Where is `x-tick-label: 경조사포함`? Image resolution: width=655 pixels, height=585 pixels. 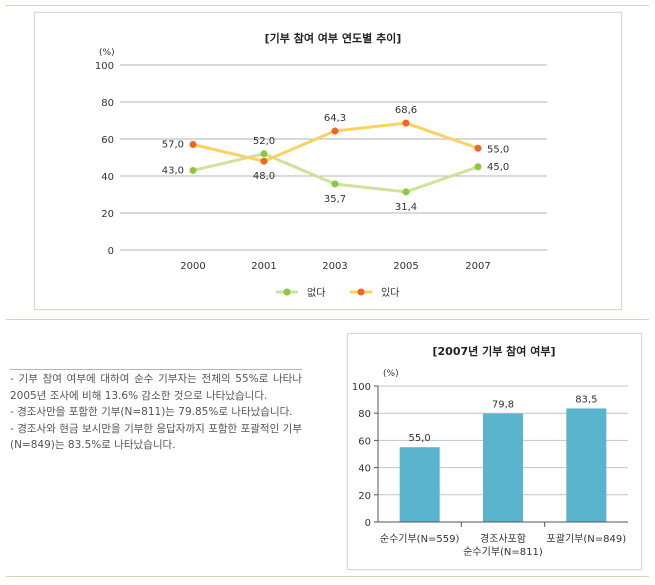
x-tick-label: 경조사포함 is located at coordinates (503, 538).